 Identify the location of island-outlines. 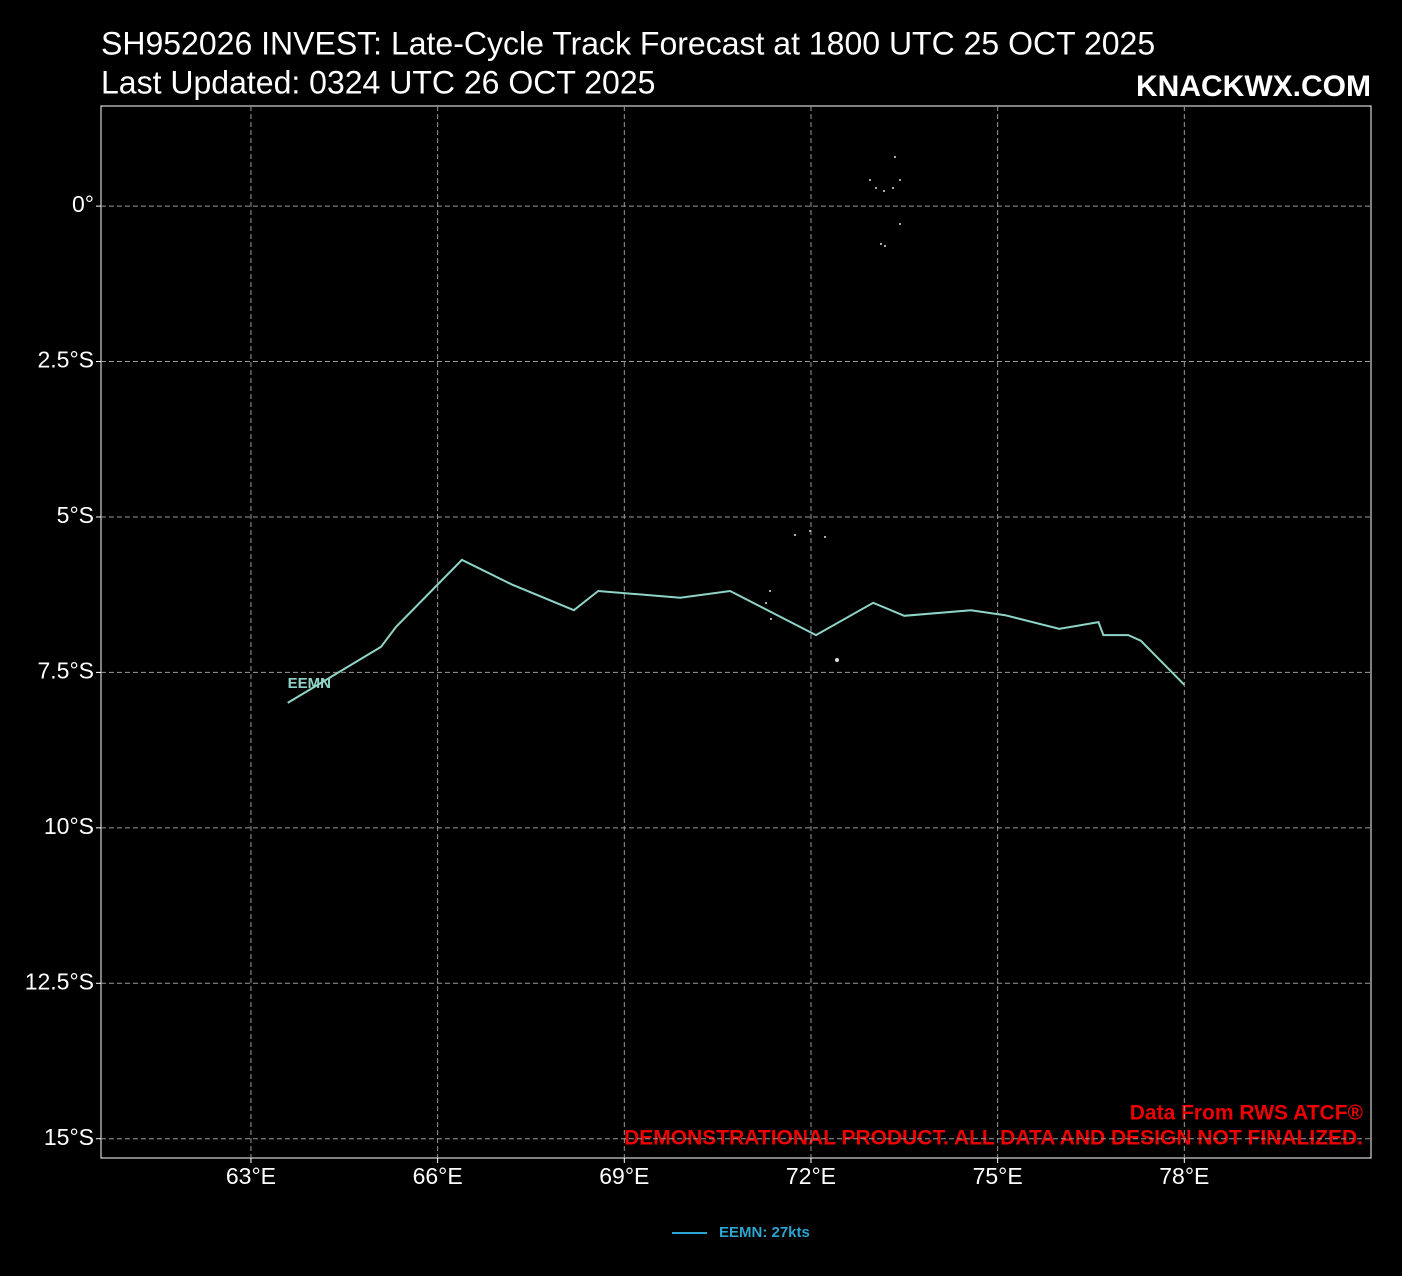
(833, 409).